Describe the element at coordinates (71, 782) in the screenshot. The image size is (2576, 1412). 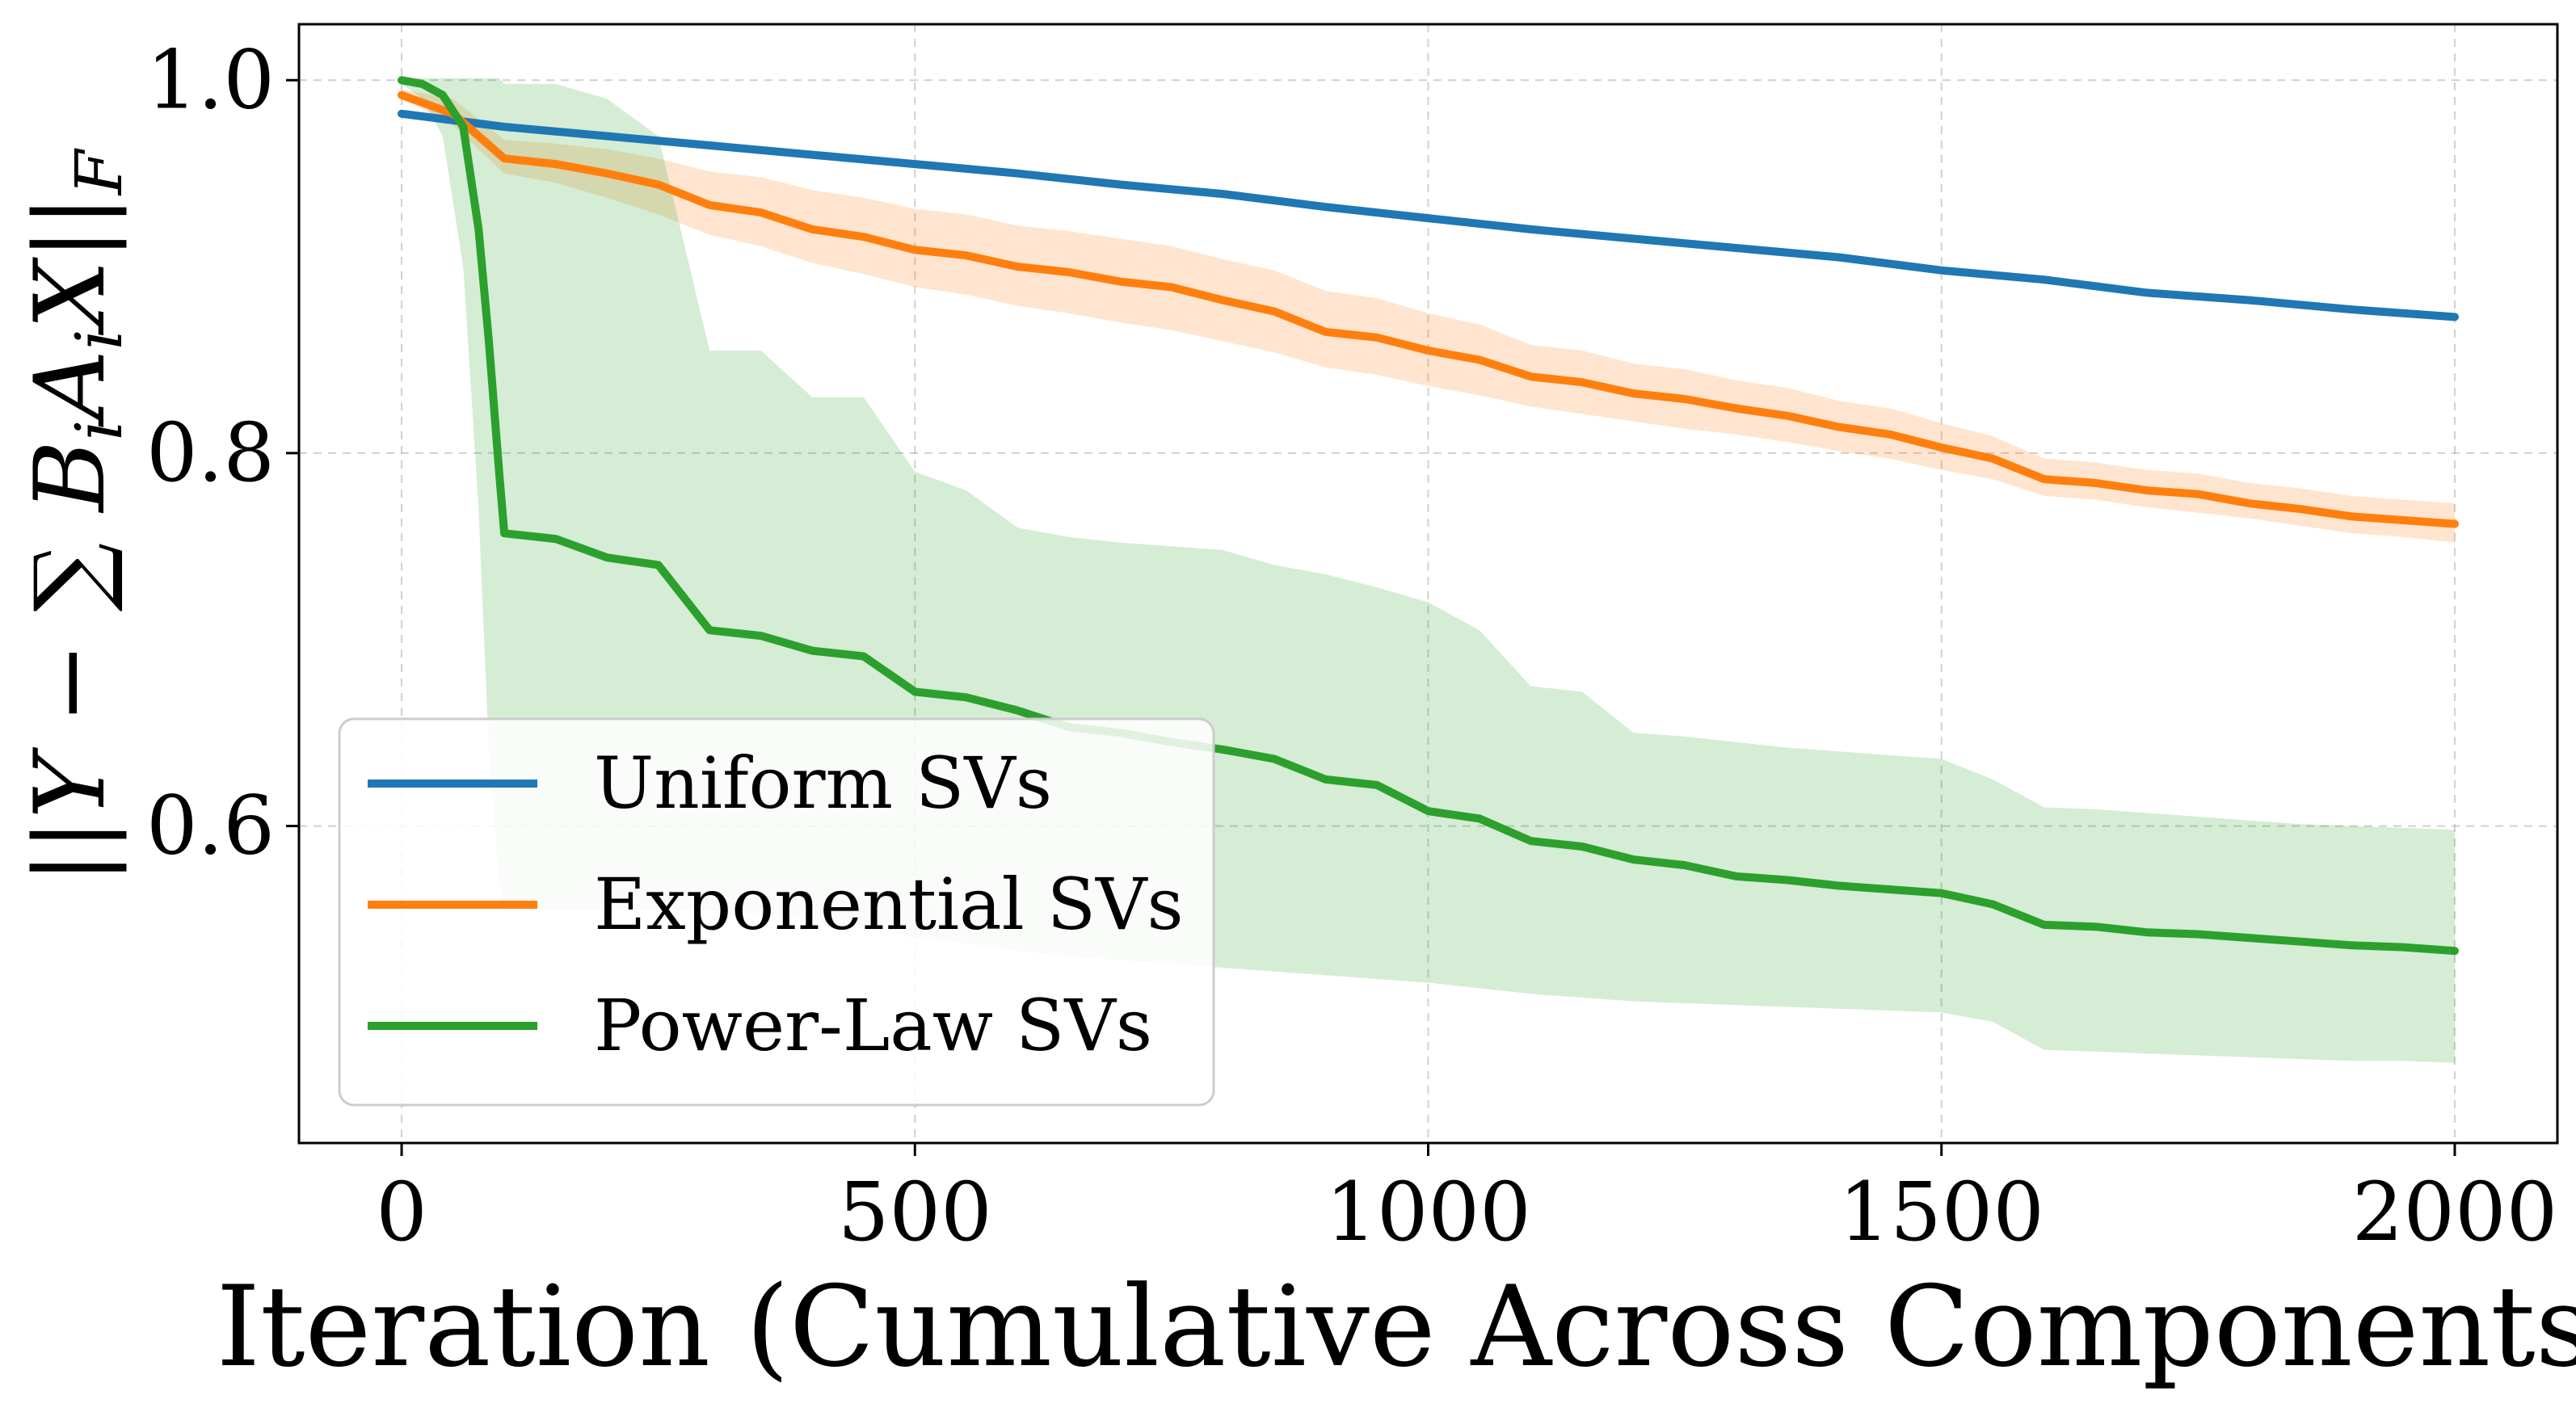
I see `y-axis-title-Y: Y` at that location.